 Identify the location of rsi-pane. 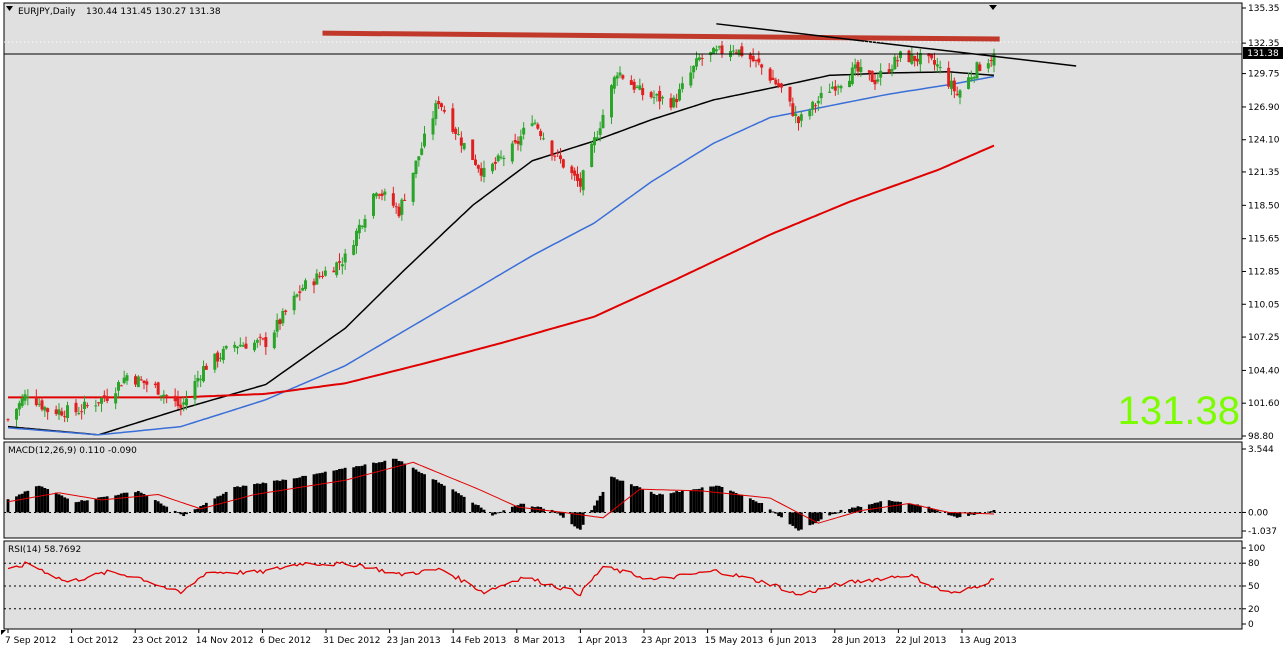
(623, 585).